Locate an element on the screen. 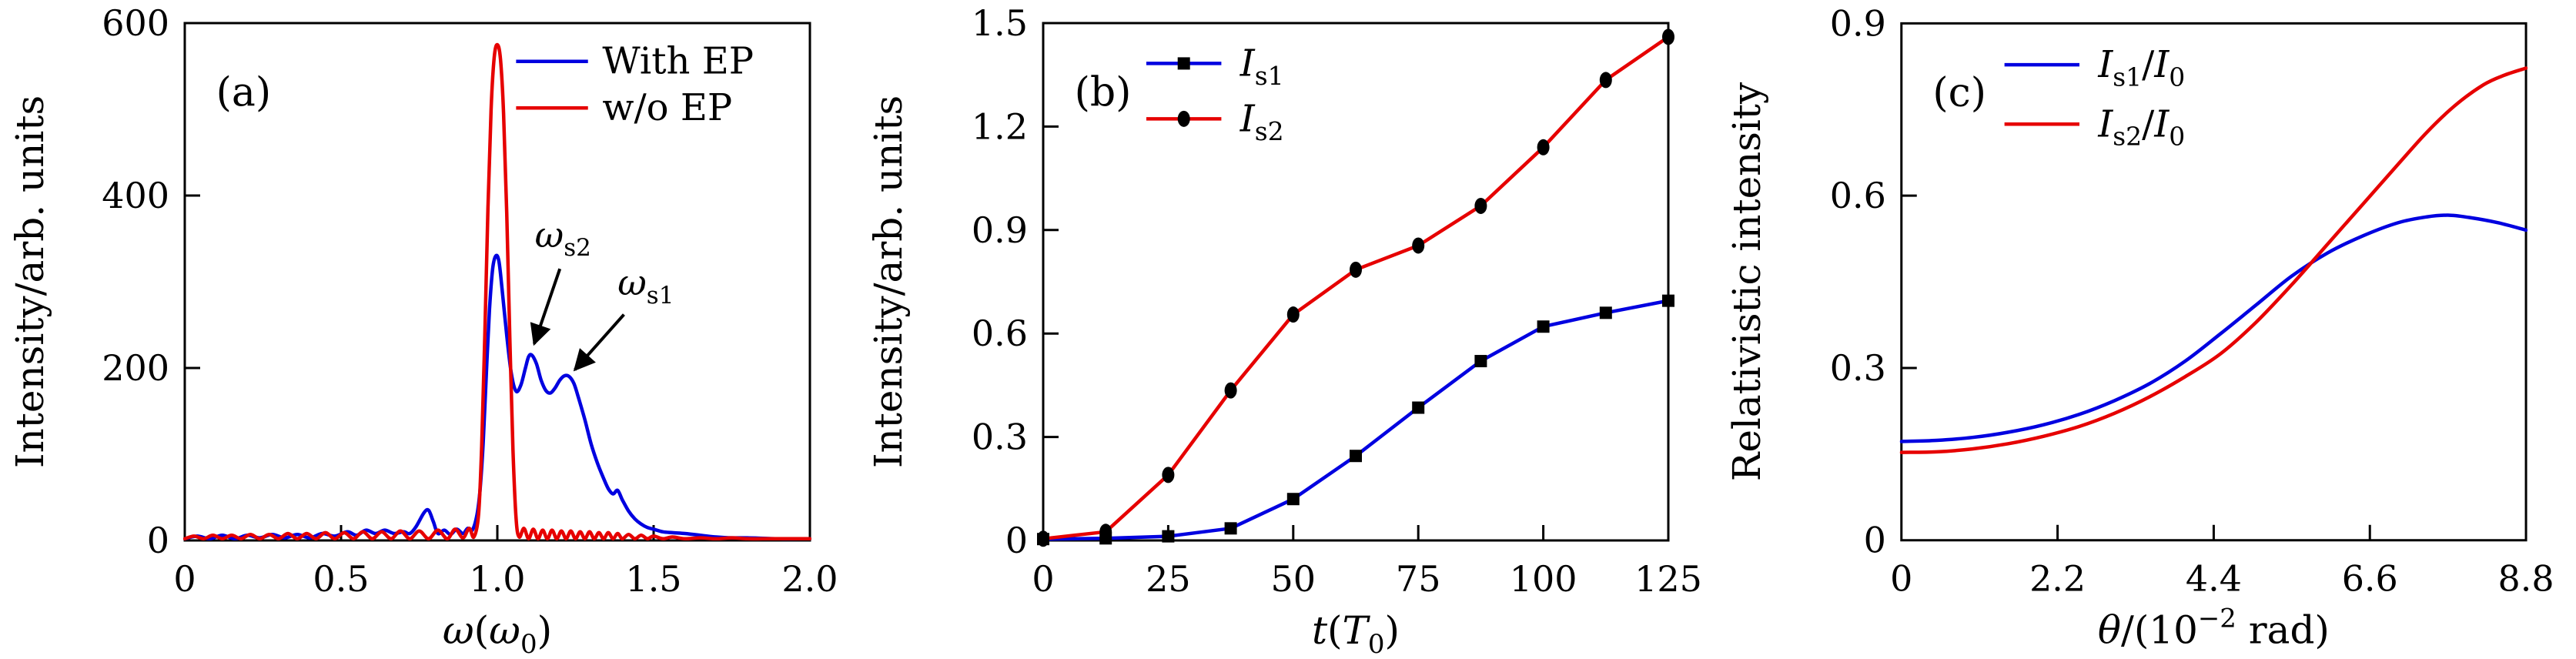  y-axis-label: Relativistic intensity is located at coordinates (1747, 281).